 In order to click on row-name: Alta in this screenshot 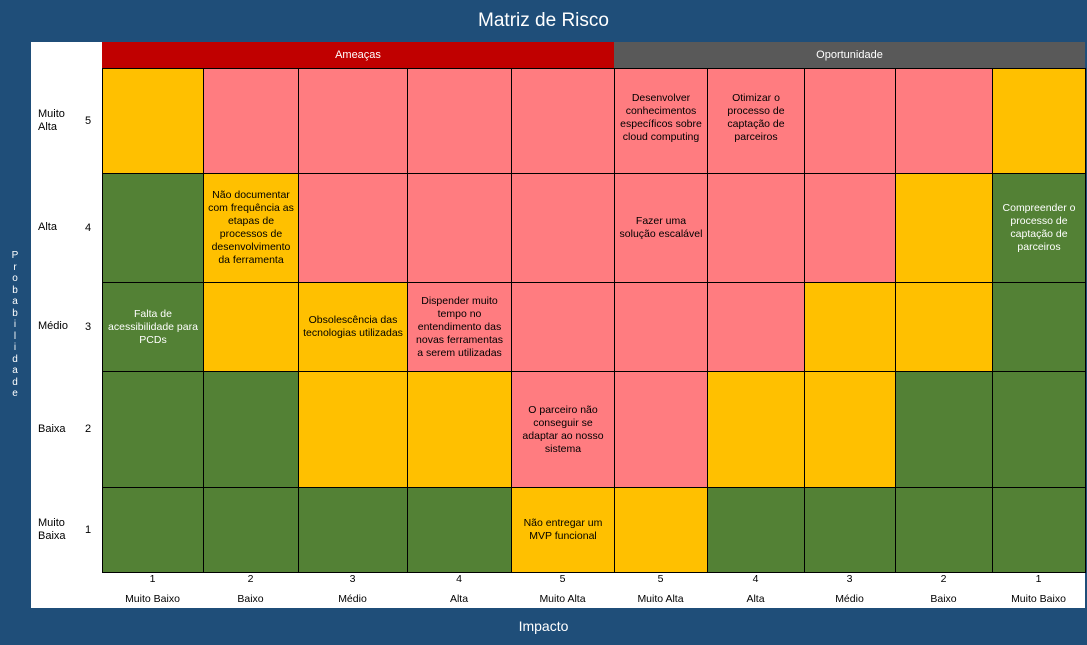, I will do `click(47, 227)`.